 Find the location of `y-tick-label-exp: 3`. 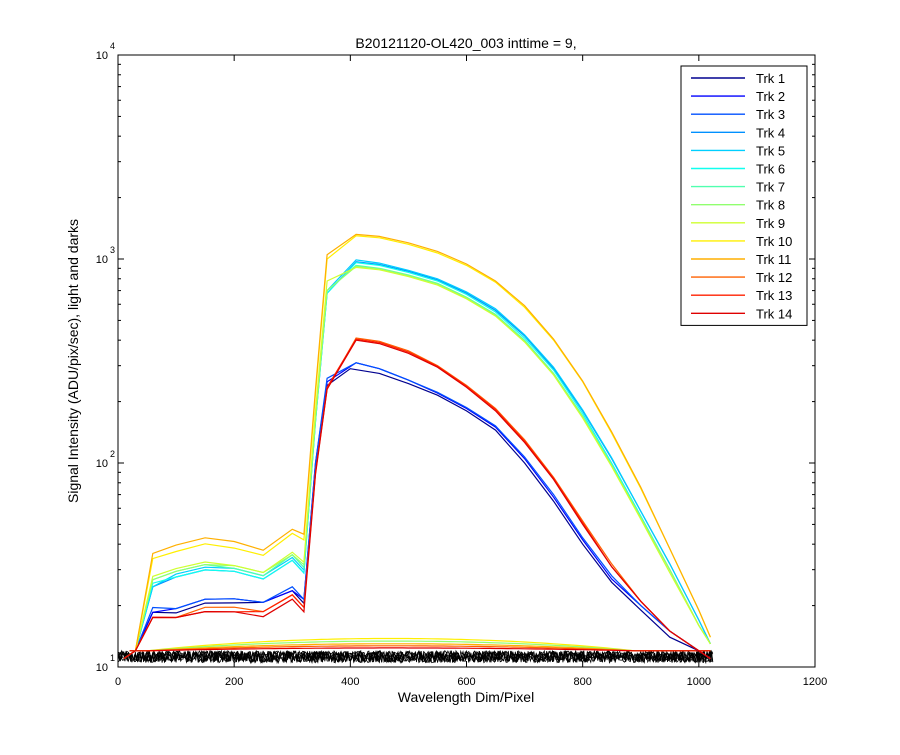

y-tick-label-exp: 3 is located at coordinates (112, 250).